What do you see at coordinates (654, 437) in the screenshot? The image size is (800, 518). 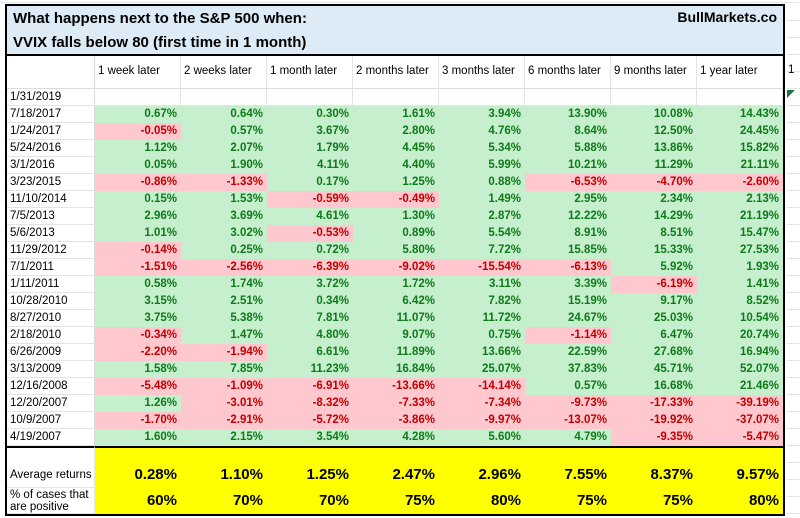 I see `return-cell: -9.35%` at bounding box center [654, 437].